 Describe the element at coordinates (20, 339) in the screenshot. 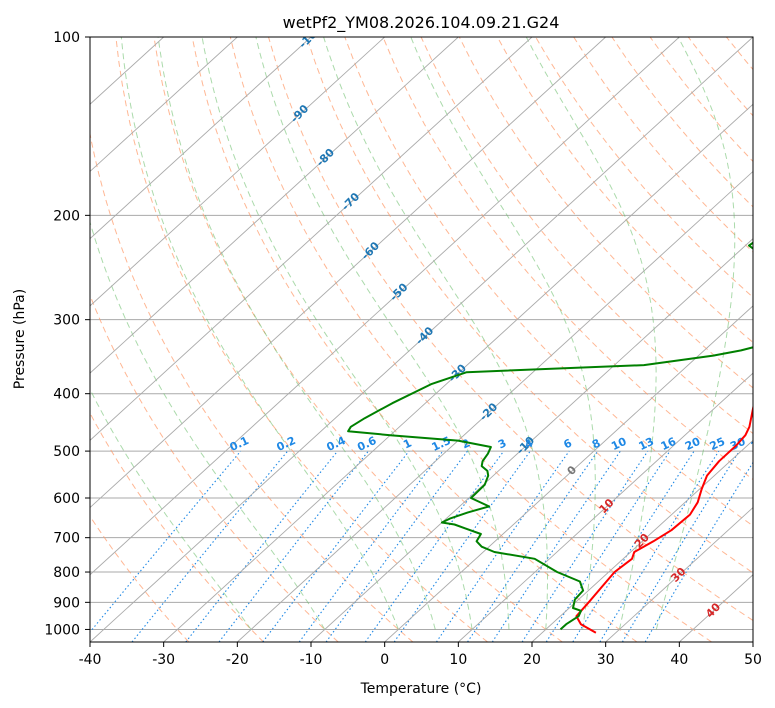

I see `y-axis-label: Pressure (hPa)` at that location.